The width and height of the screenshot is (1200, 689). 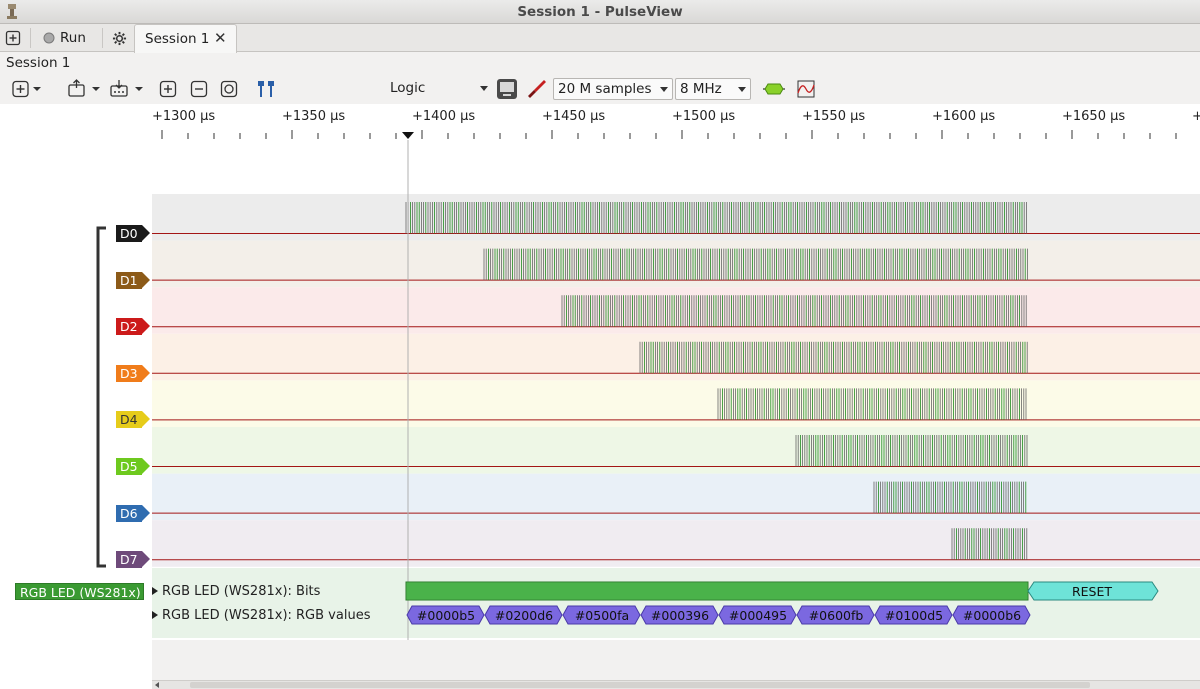 I want to click on ruler-tick-label: +1600 μs, so click(x=964, y=116).